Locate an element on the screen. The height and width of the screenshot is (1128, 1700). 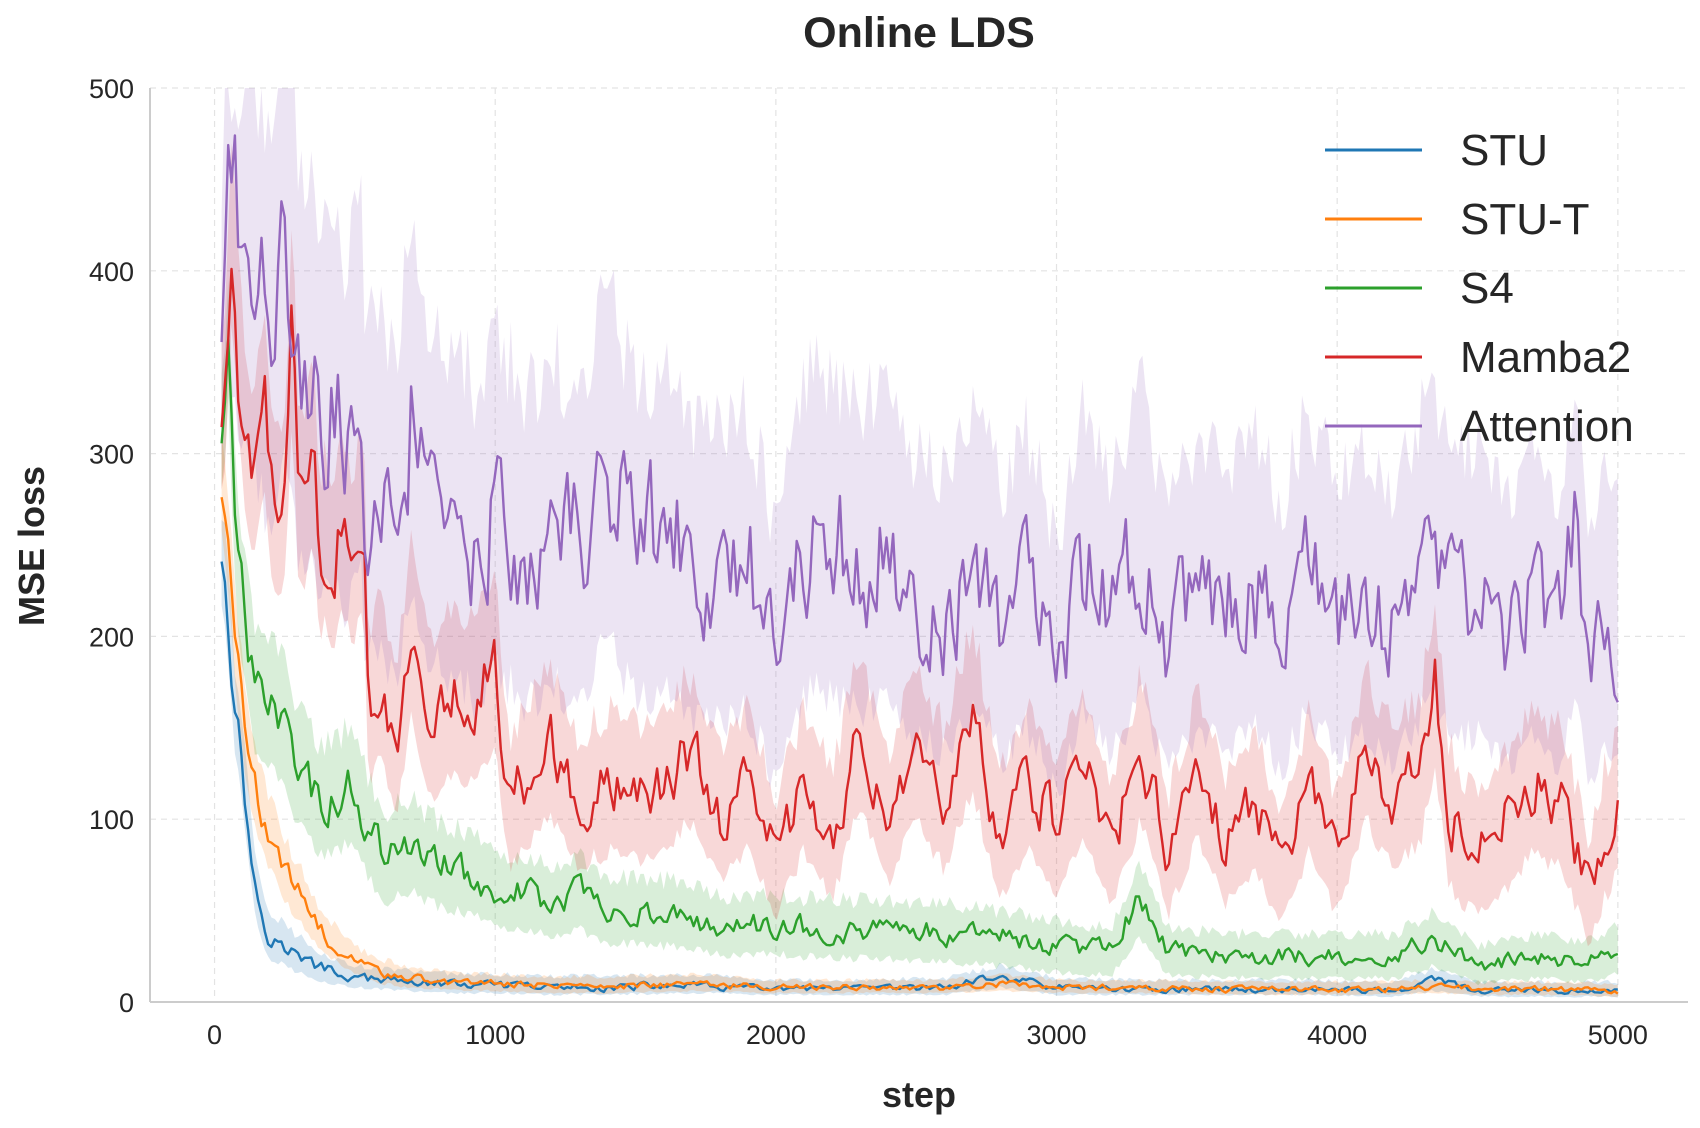
x-tick-label: 5000 is located at coordinates (1618, 1035).